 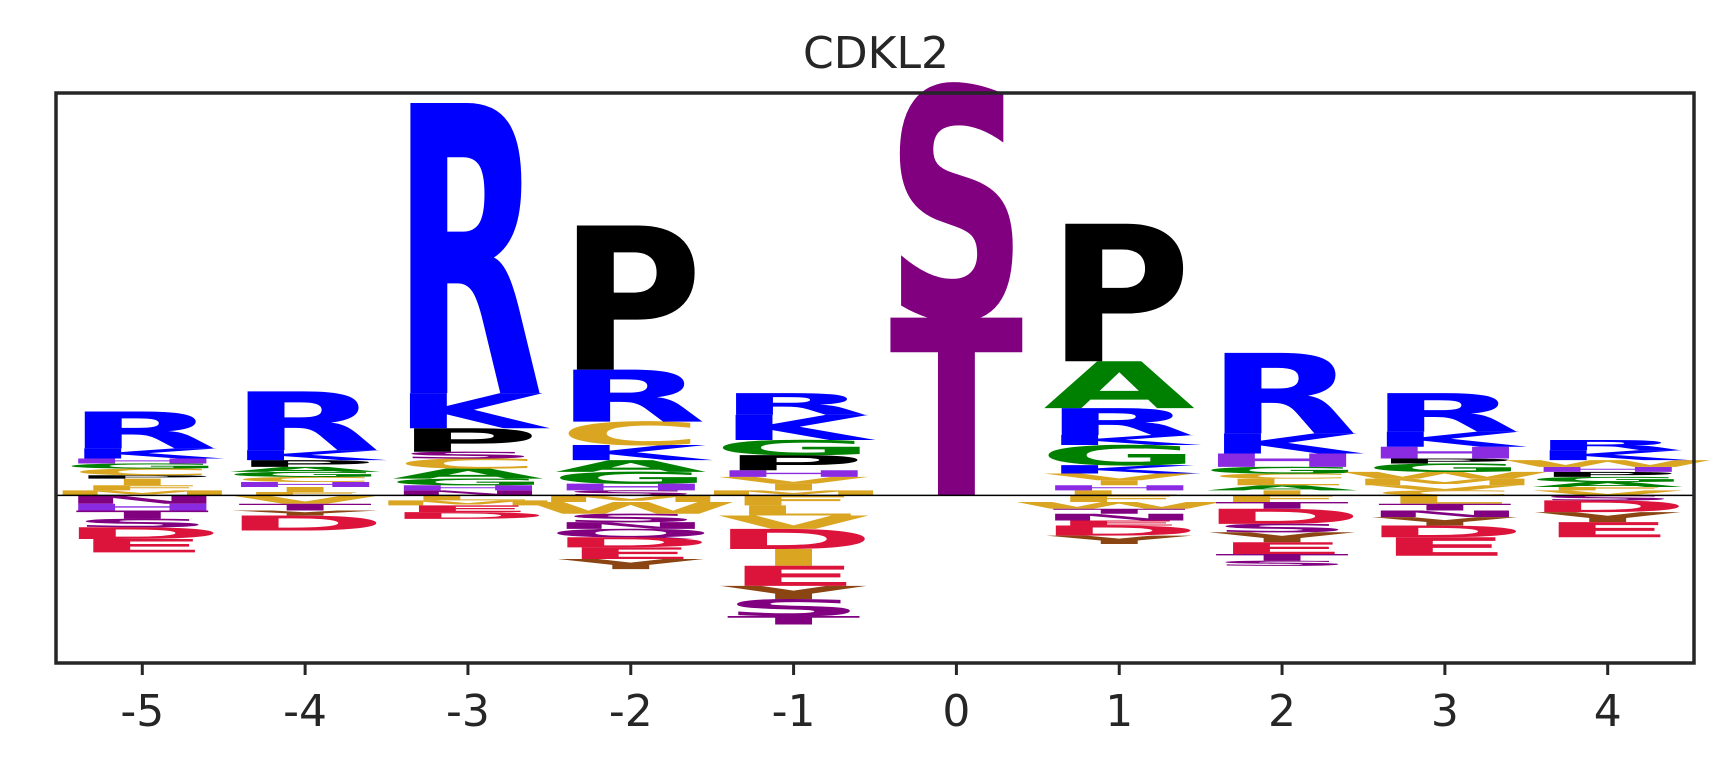 I want to click on logo-letter-I-pos2-up0: I, so click(x=1282, y=493).